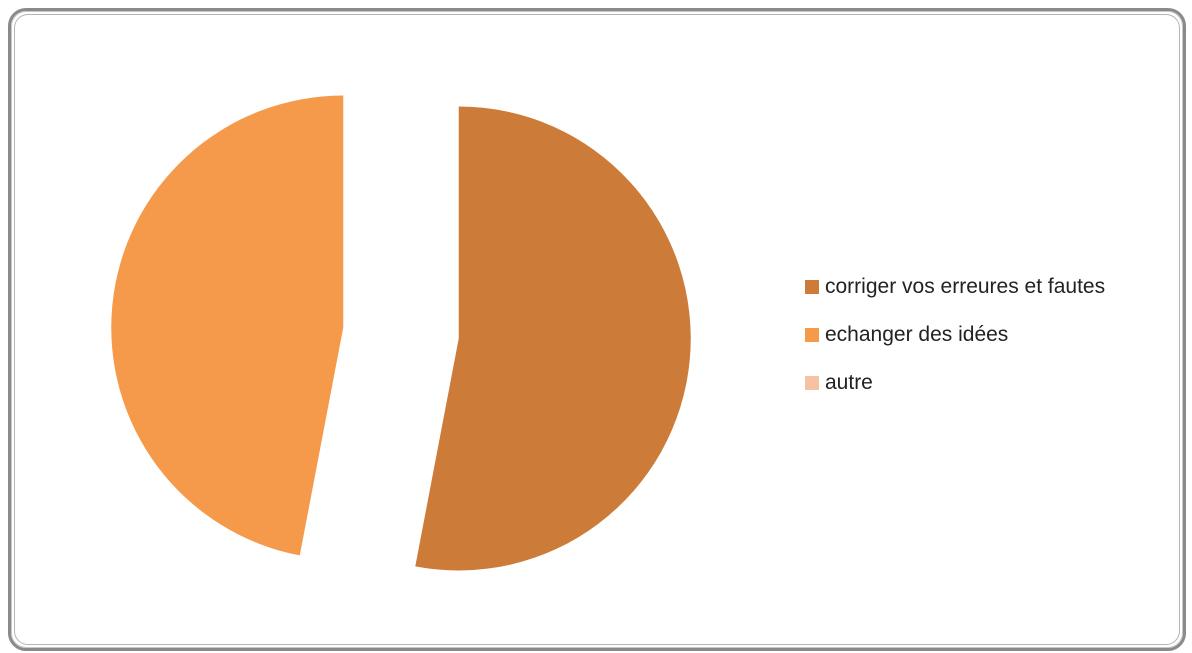 This screenshot has width=1192, height=653. I want to click on legend-item-echanger: echanger des idées, so click(955, 342).